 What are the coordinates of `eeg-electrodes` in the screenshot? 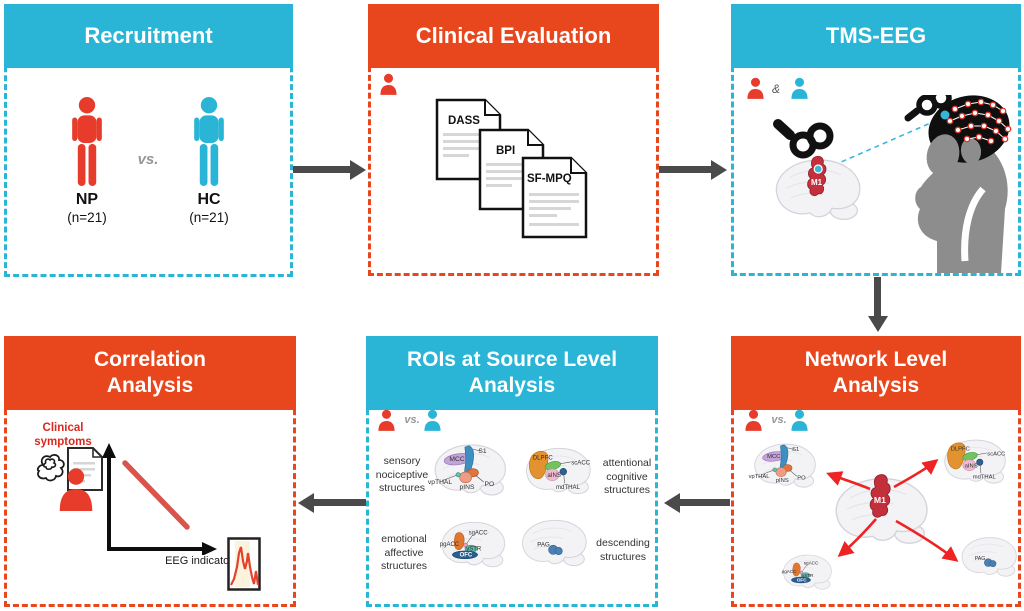 It's located at (979, 121).